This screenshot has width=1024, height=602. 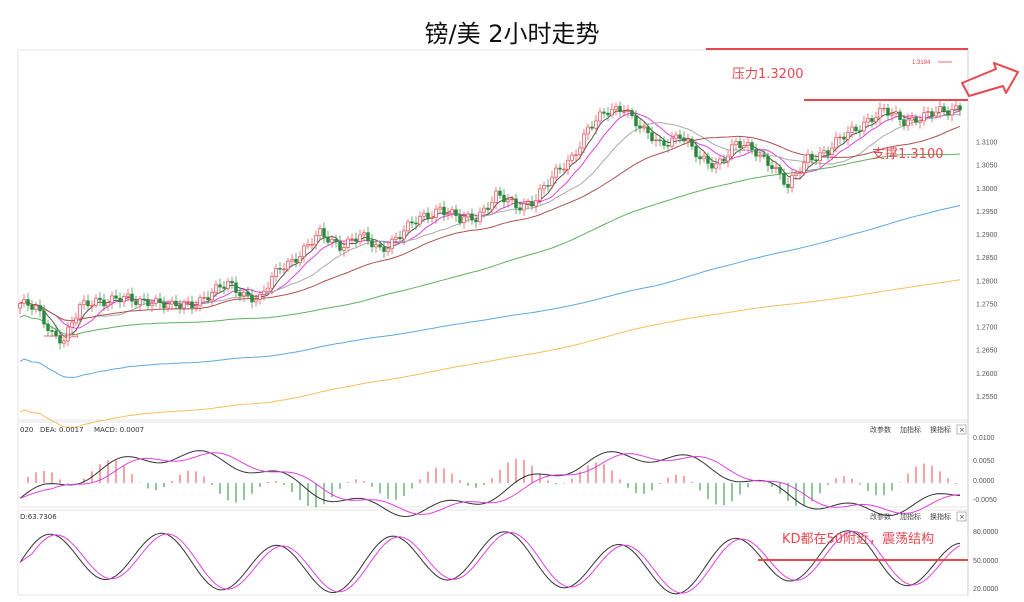 I want to click on macd-button-add: 加指标, so click(x=910, y=429).